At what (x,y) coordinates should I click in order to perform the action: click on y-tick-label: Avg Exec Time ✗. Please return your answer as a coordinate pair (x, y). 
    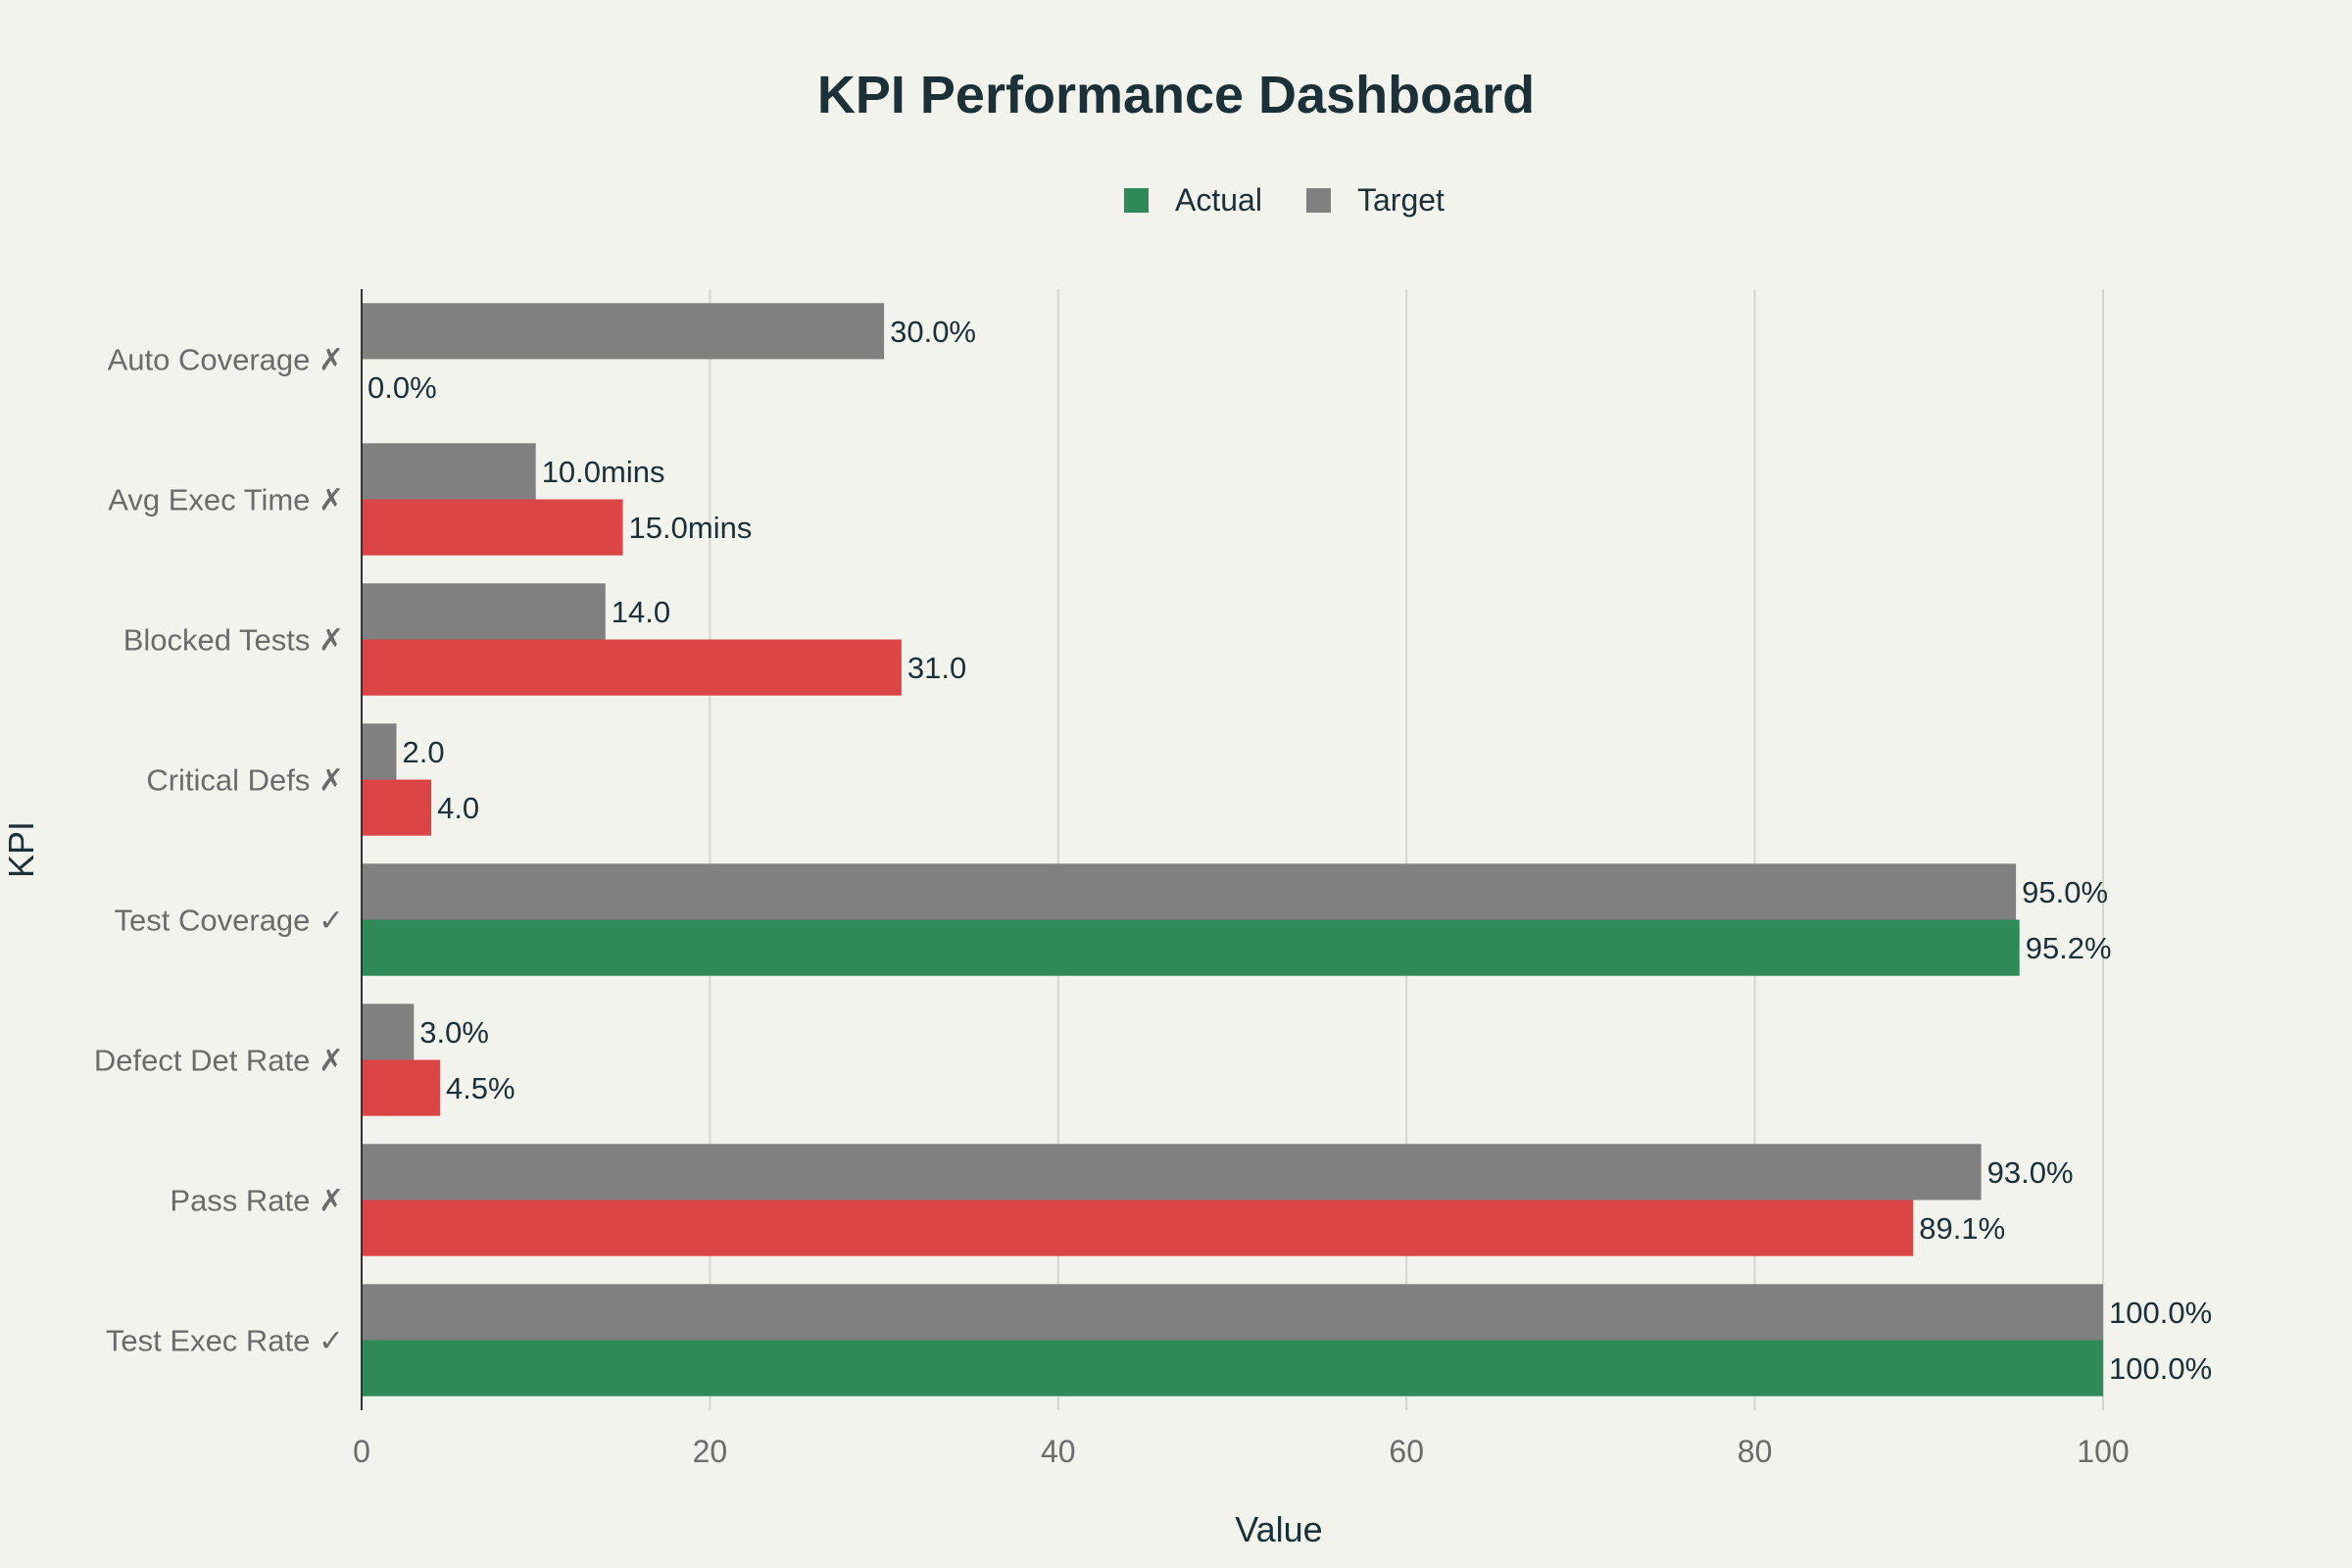
    Looking at the image, I should click on (226, 500).